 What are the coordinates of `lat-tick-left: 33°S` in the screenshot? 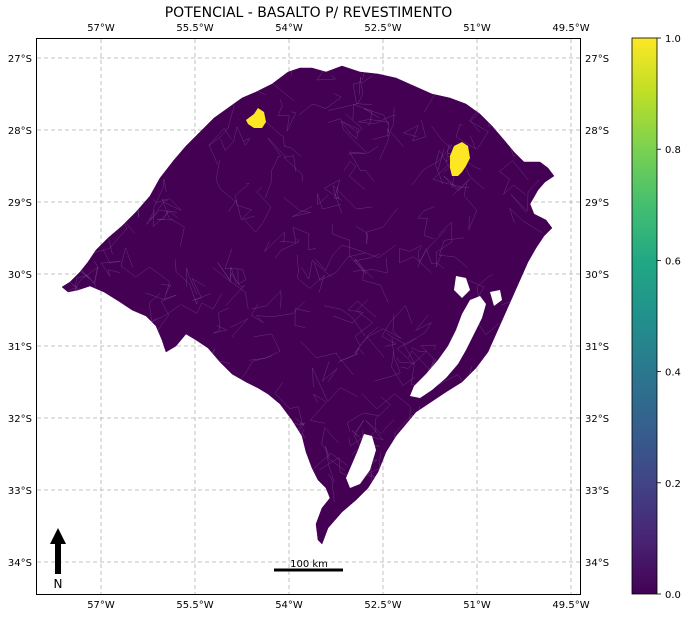 It's located at (20, 491).